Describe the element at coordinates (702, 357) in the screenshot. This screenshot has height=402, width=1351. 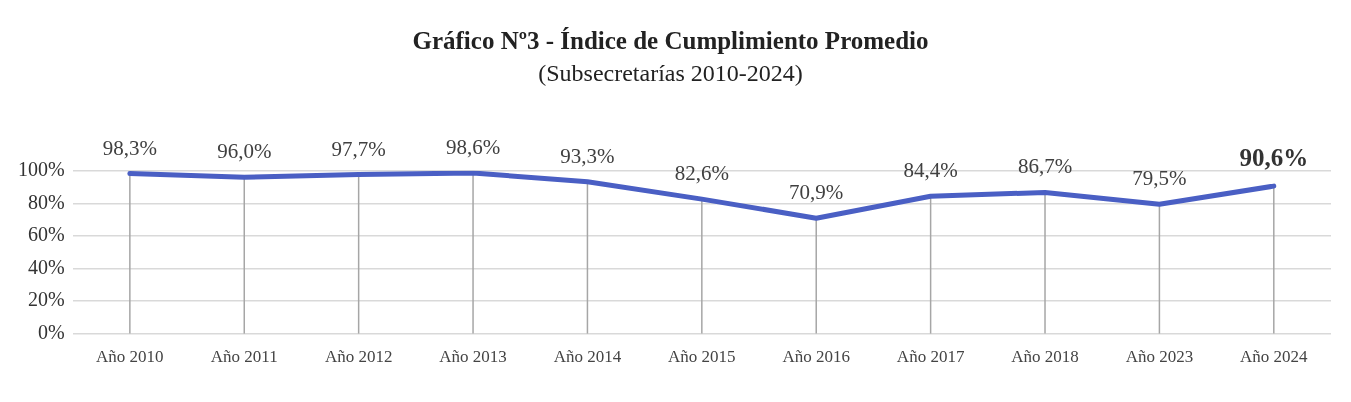
I see `x-tick-label: Año 2015` at that location.